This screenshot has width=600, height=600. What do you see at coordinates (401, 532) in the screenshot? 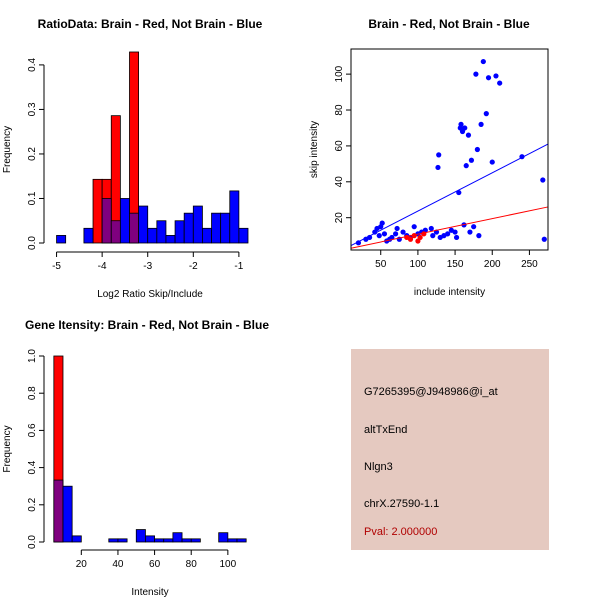
I see `pval-text: Pval: 2.000000` at bounding box center [401, 532].